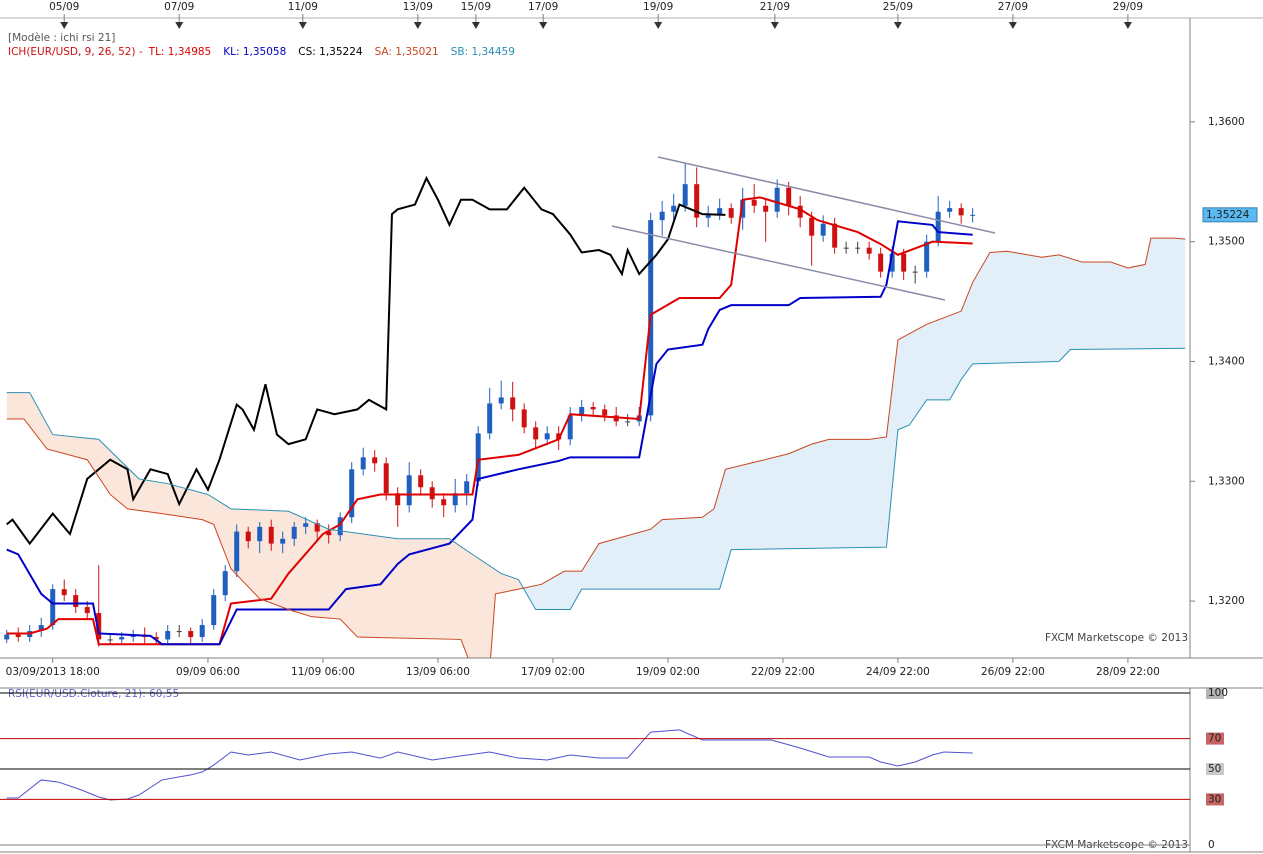 The width and height of the screenshot is (1263, 854). I want to click on y-tick-label: 30, so click(1214, 799).